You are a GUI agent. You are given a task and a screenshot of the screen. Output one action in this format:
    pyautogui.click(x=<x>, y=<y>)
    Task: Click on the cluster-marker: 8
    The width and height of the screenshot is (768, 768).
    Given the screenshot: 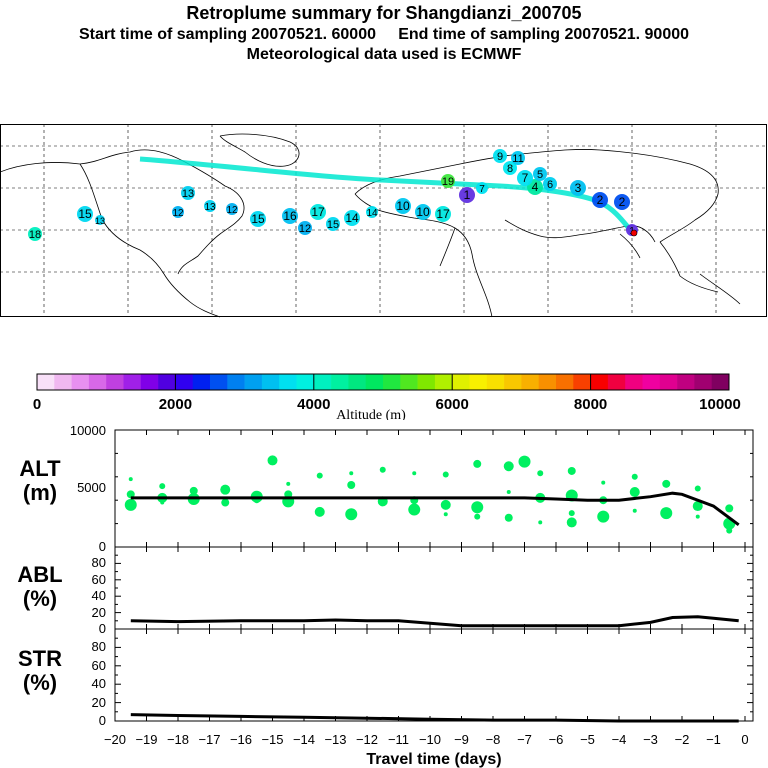 What is the action you would take?
    pyautogui.click(x=510, y=168)
    